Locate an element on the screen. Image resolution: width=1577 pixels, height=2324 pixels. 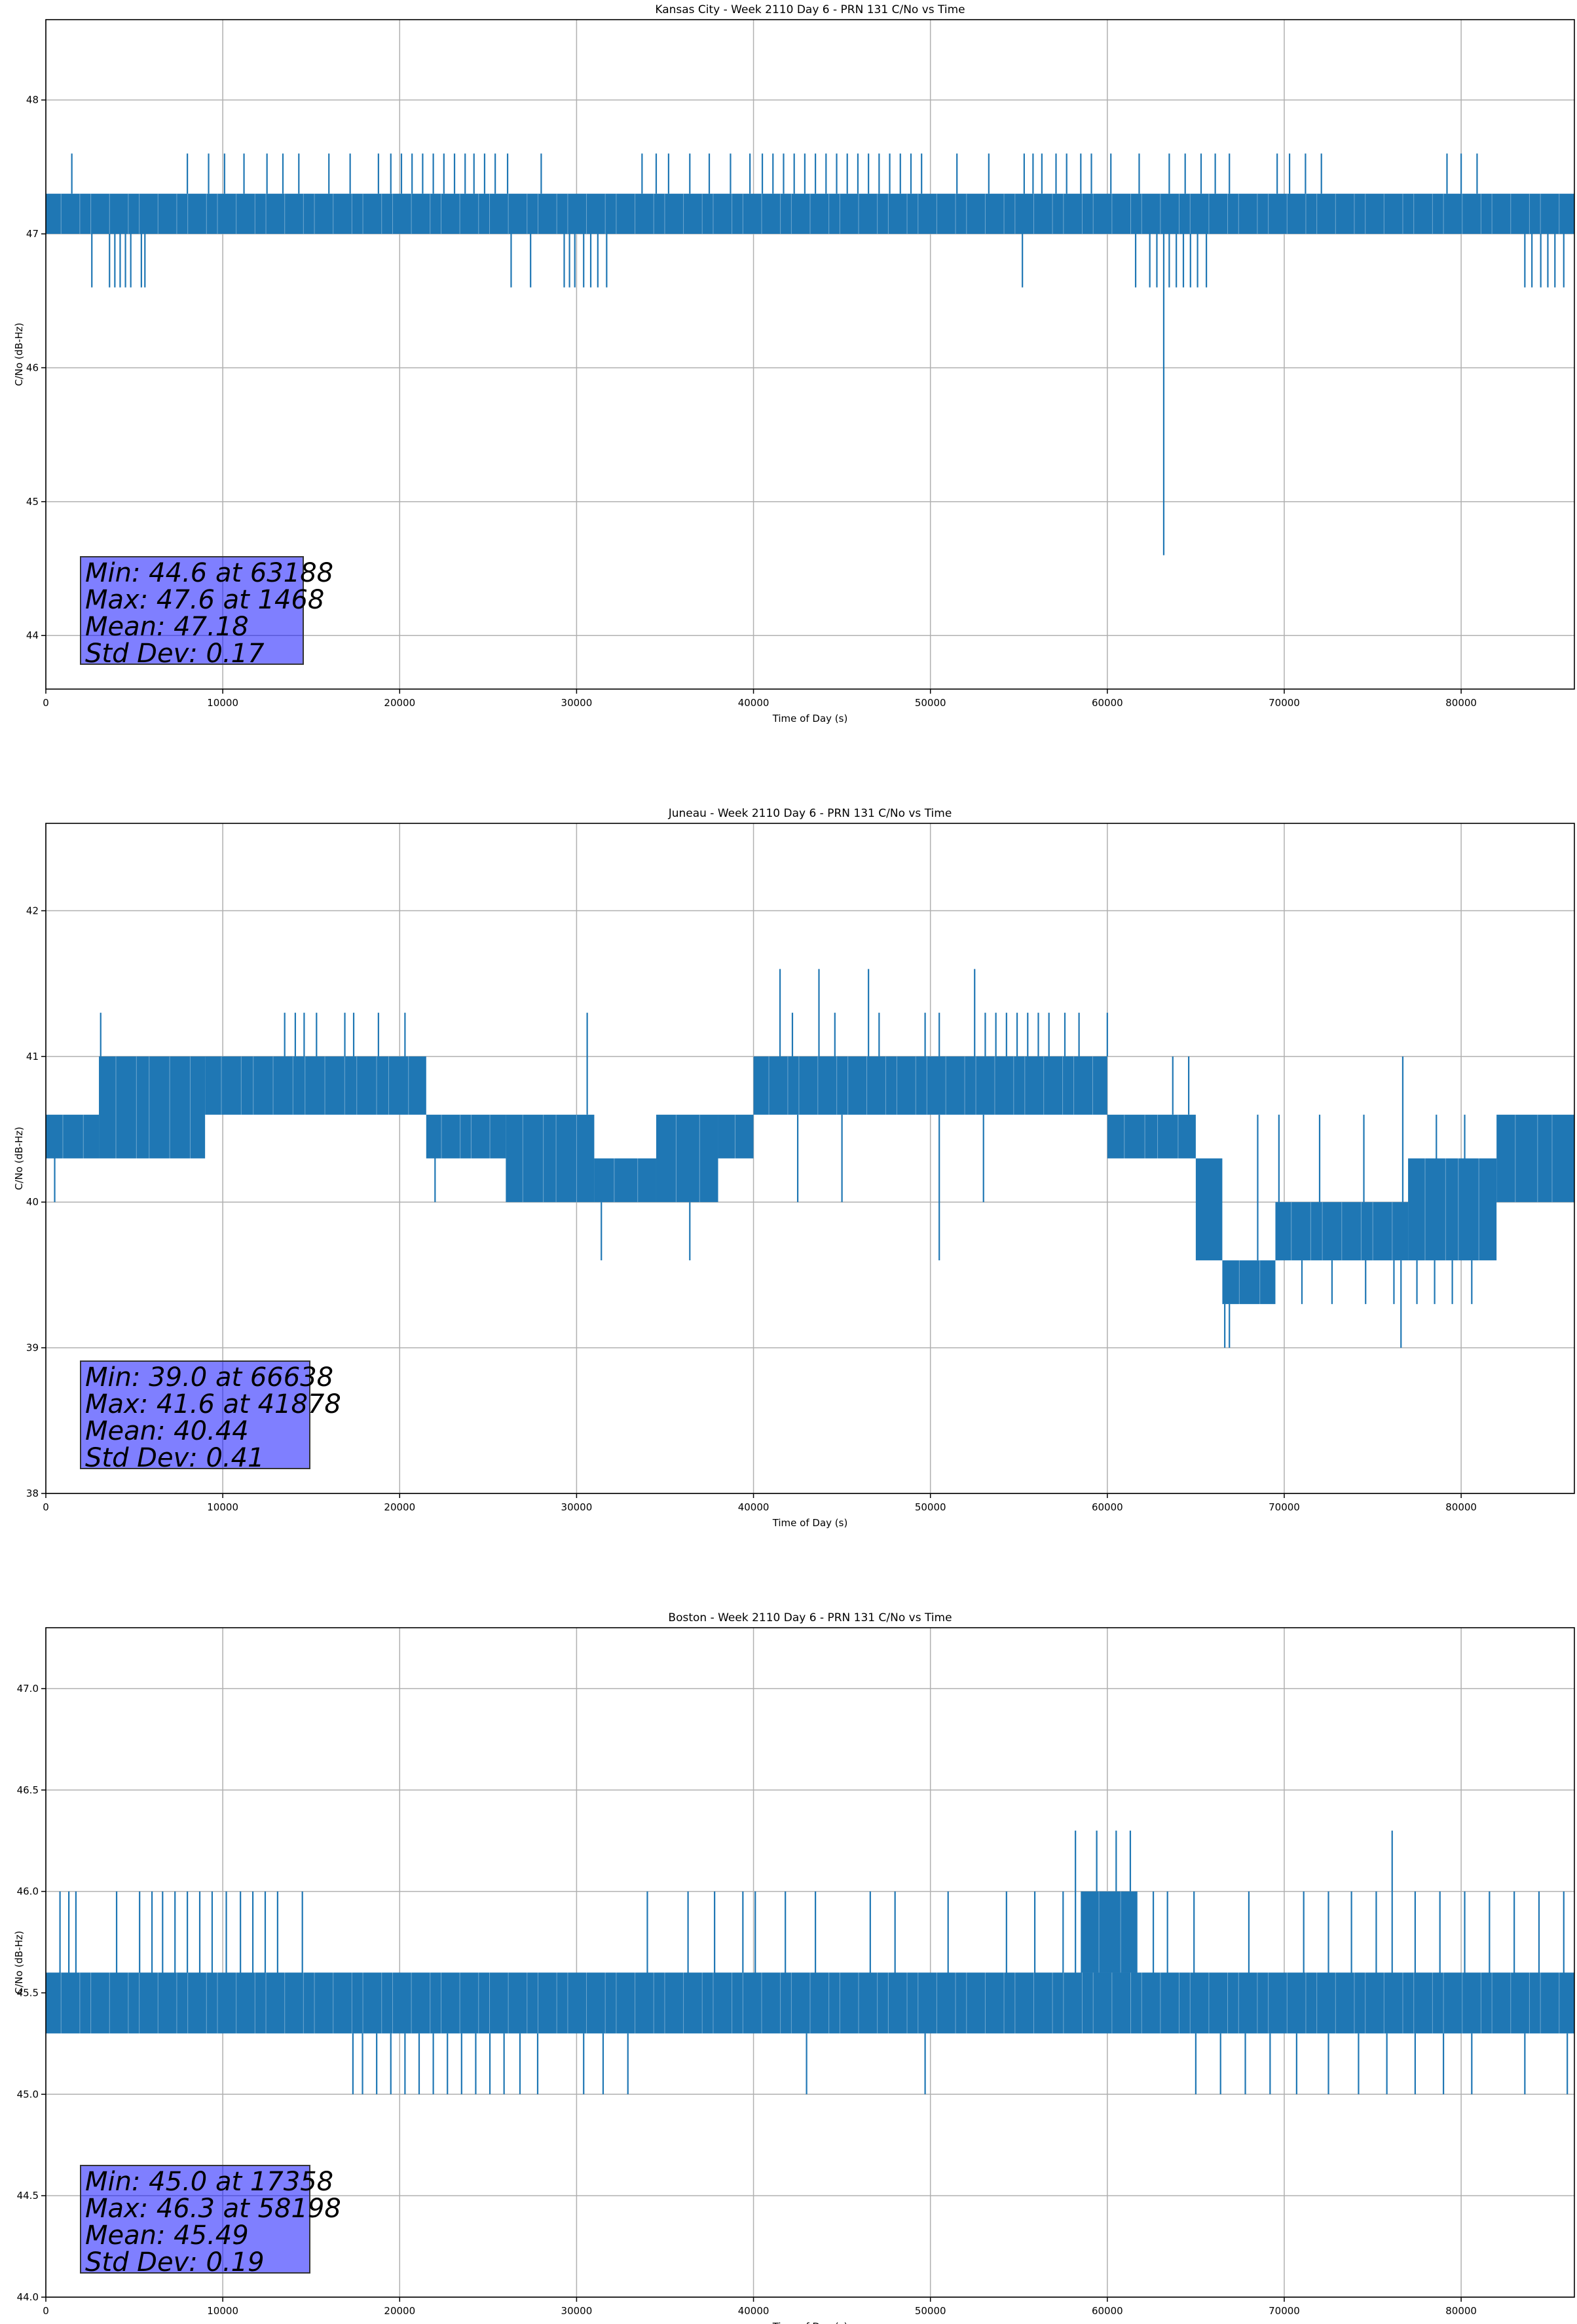
stat-std-dev: Std Dev: 0.17 is located at coordinates (175, 654).